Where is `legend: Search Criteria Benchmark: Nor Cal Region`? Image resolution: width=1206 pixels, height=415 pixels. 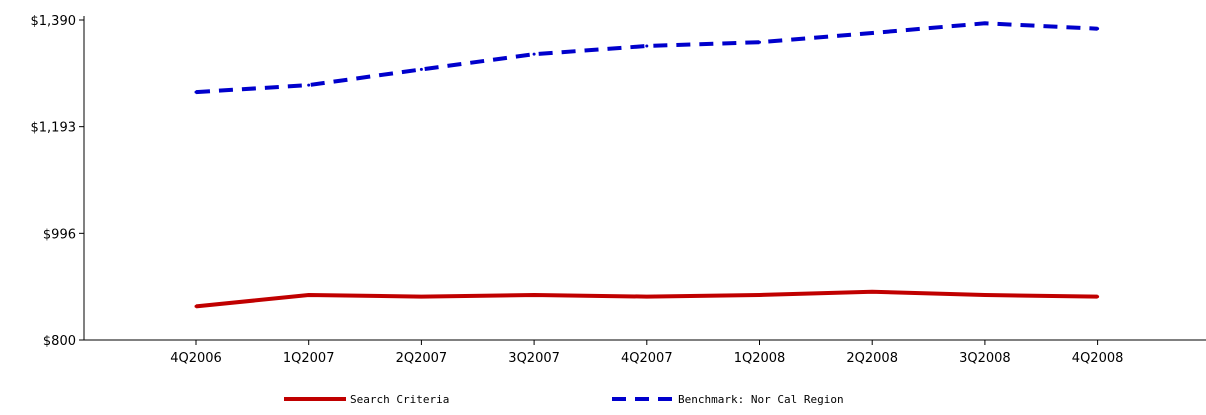
legend: Search Criteria Benchmark: Nor Cal Region is located at coordinates (564, 399).